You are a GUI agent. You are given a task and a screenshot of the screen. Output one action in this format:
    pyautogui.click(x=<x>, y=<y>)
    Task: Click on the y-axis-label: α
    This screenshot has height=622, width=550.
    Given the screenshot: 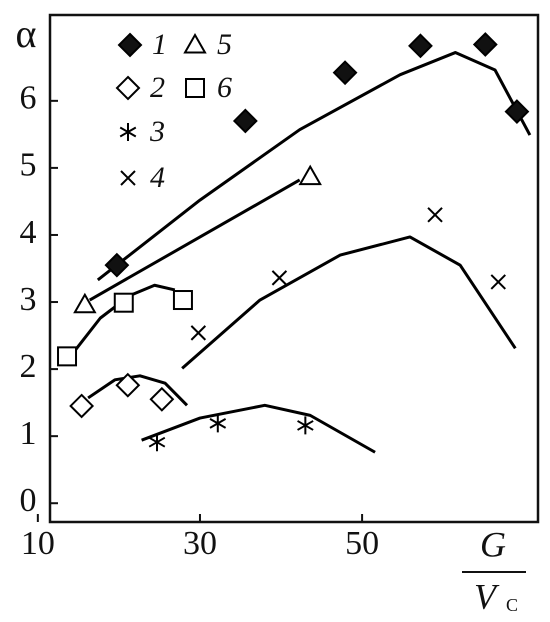 What is the action you would take?
    pyautogui.click(x=26, y=33)
    